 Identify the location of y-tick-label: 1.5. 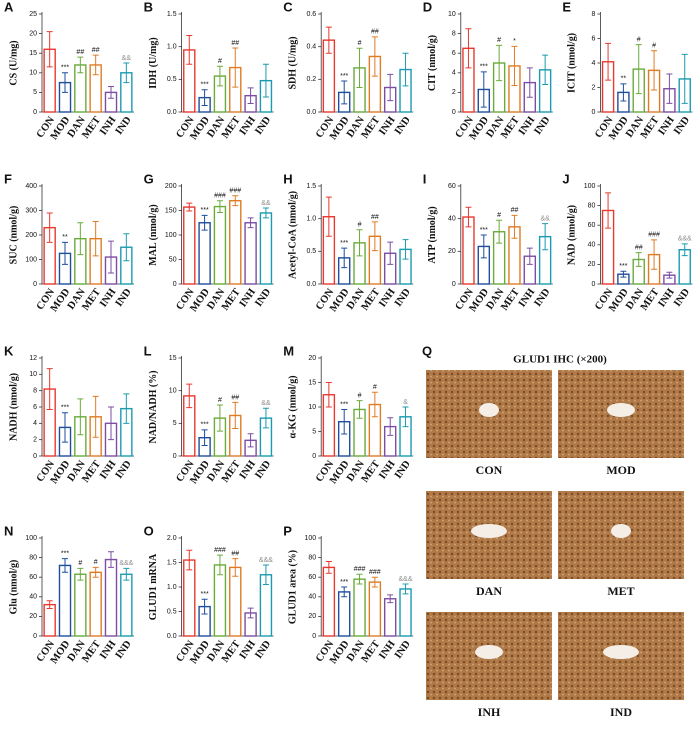
(172, 14).